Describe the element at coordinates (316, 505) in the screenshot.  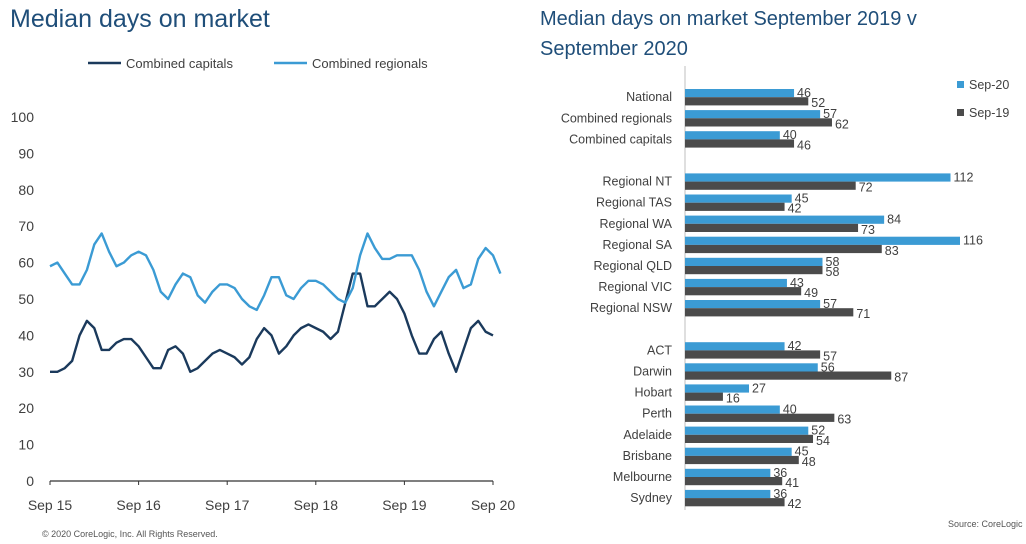
I see `x-tick-label: Sep 18` at that location.